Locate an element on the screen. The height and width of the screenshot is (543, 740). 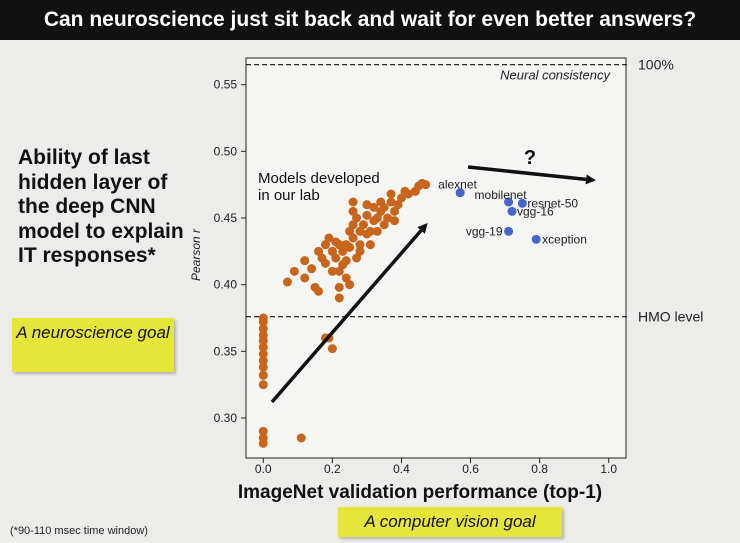
x-tick-label: 0.8 is located at coordinates (539, 469).